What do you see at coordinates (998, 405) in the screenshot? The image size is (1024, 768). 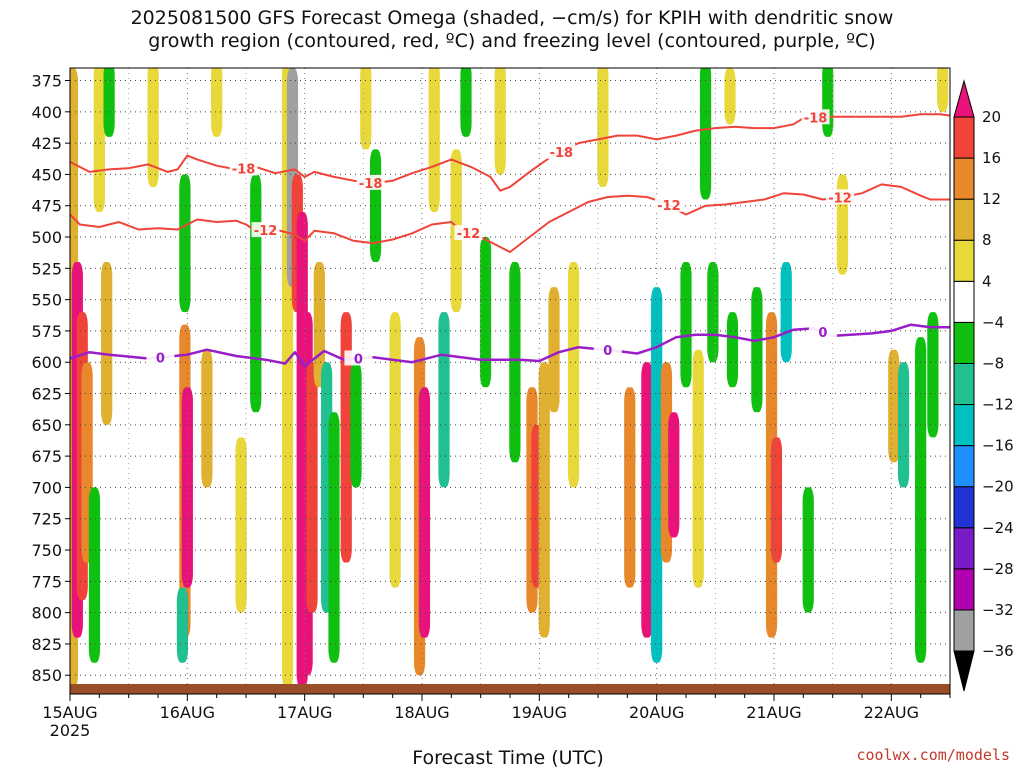 I see `colorbar-label: −12` at bounding box center [998, 405].